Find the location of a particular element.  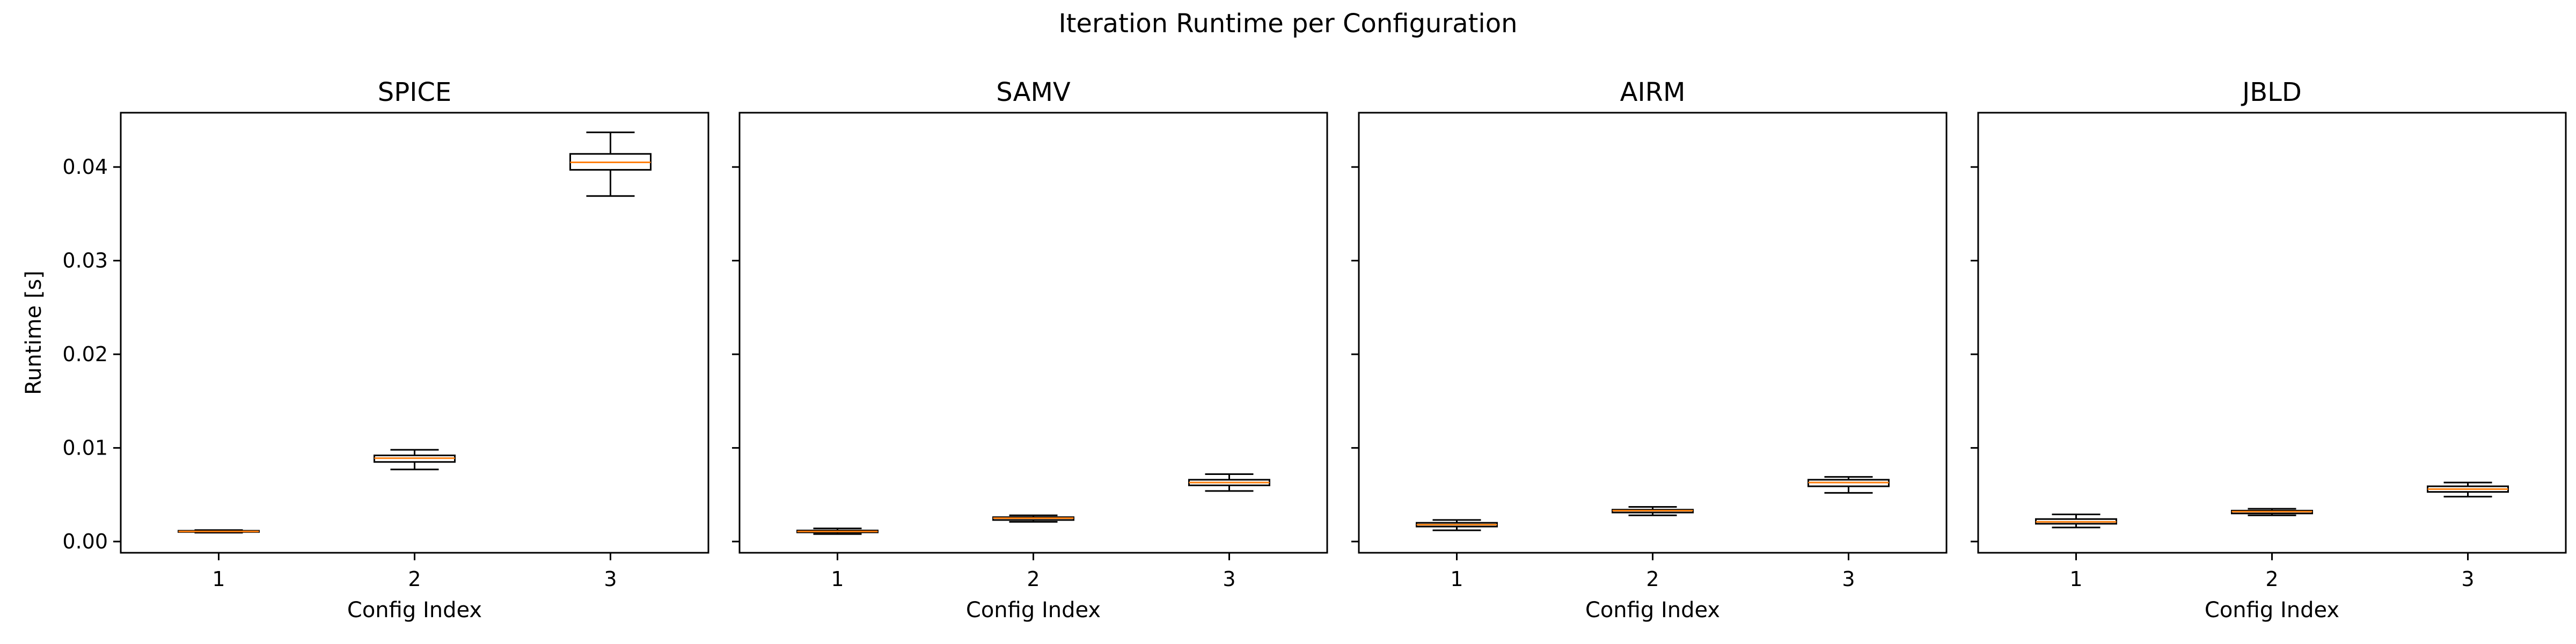

panel-title: AIRM is located at coordinates (1653, 92).